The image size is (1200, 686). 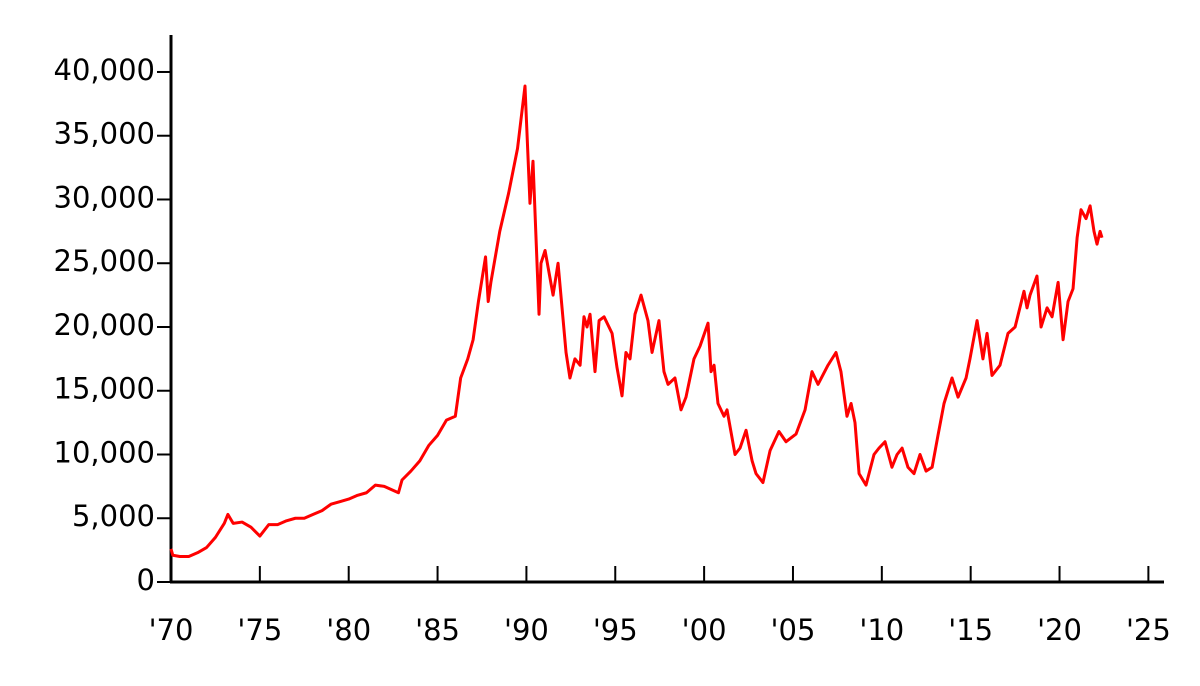 What do you see at coordinates (104, 452) in the screenshot?
I see `y-tick-label: 10,000` at bounding box center [104, 452].